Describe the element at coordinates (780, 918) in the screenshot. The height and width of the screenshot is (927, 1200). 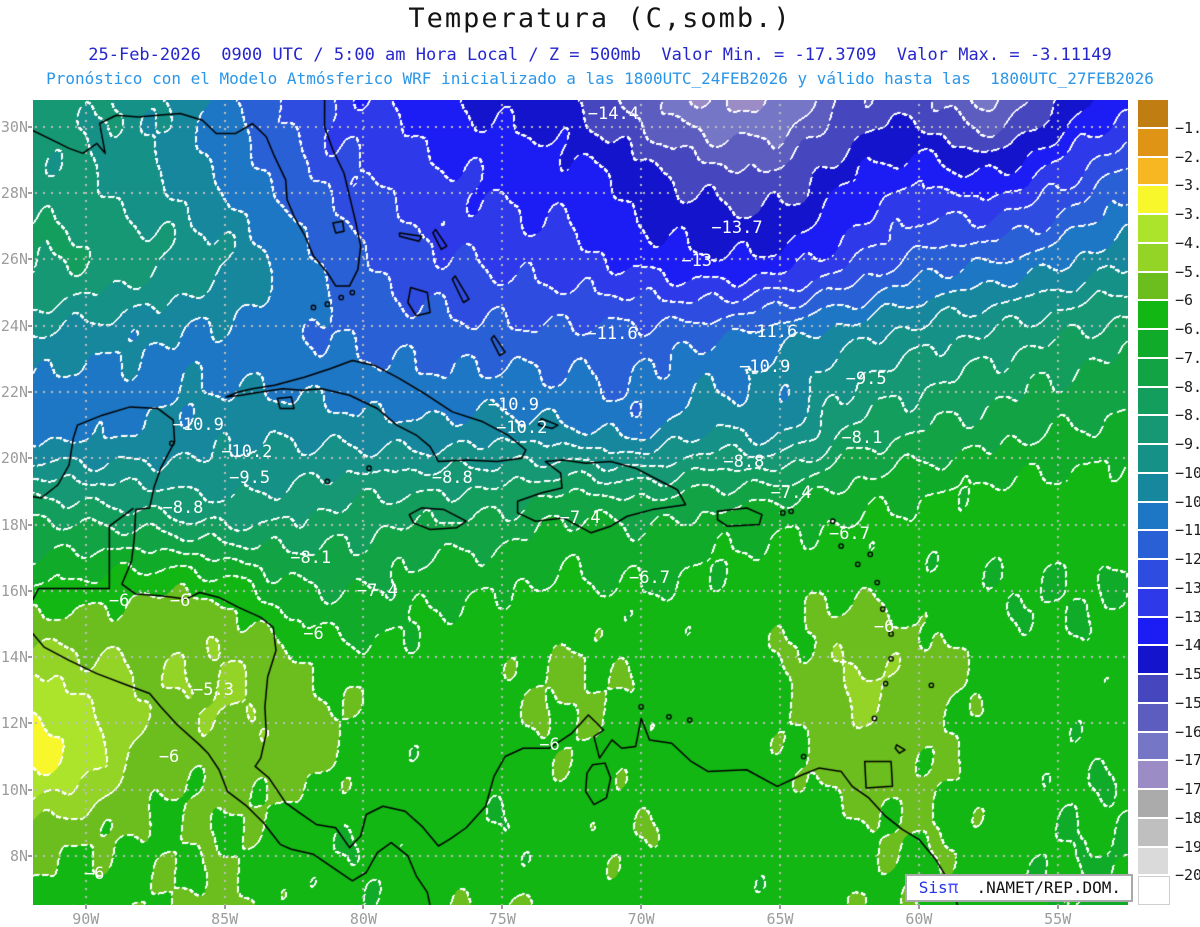
I see `lon-tick-label: 65W` at that location.